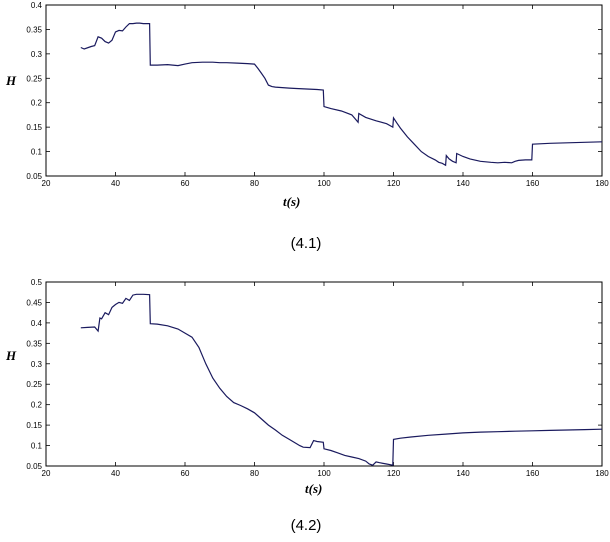 This screenshot has width=610, height=542. What do you see at coordinates (37, 282) in the screenshot?
I see `y-tick-label: 0.5` at bounding box center [37, 282].